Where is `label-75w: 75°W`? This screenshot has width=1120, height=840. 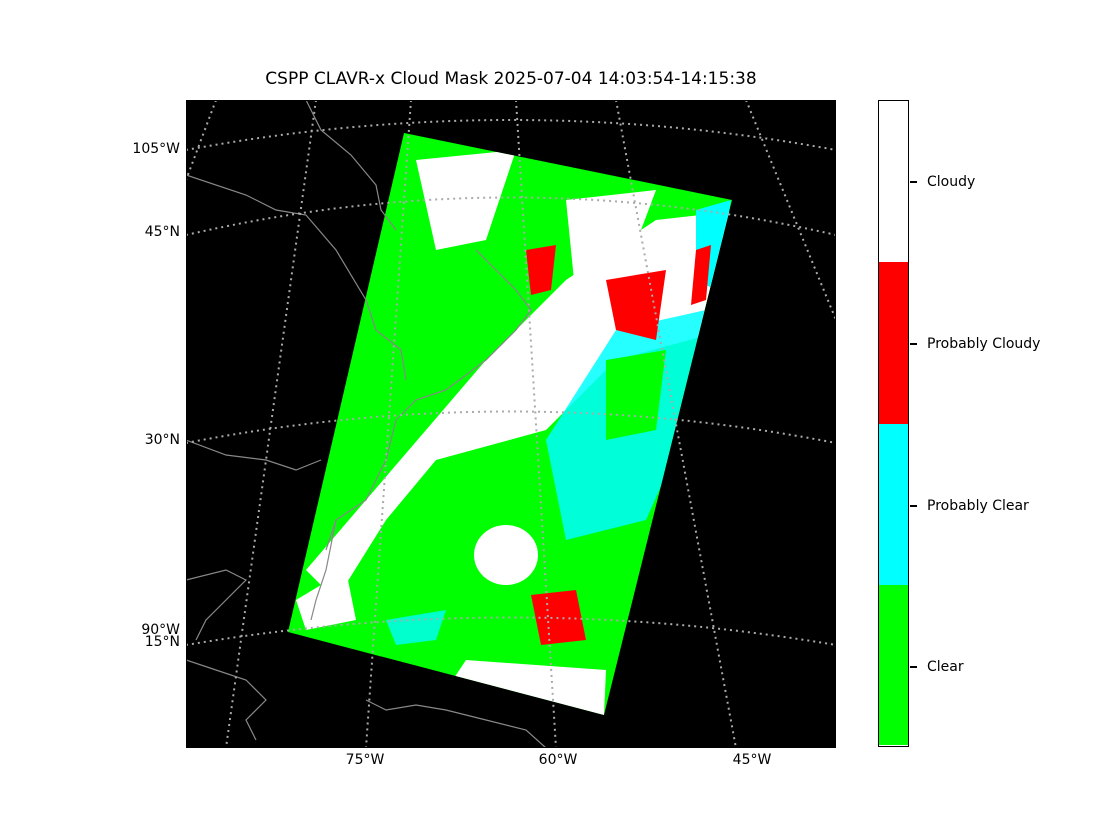 label-75w: 75°W is located at coordinates (365, 760).